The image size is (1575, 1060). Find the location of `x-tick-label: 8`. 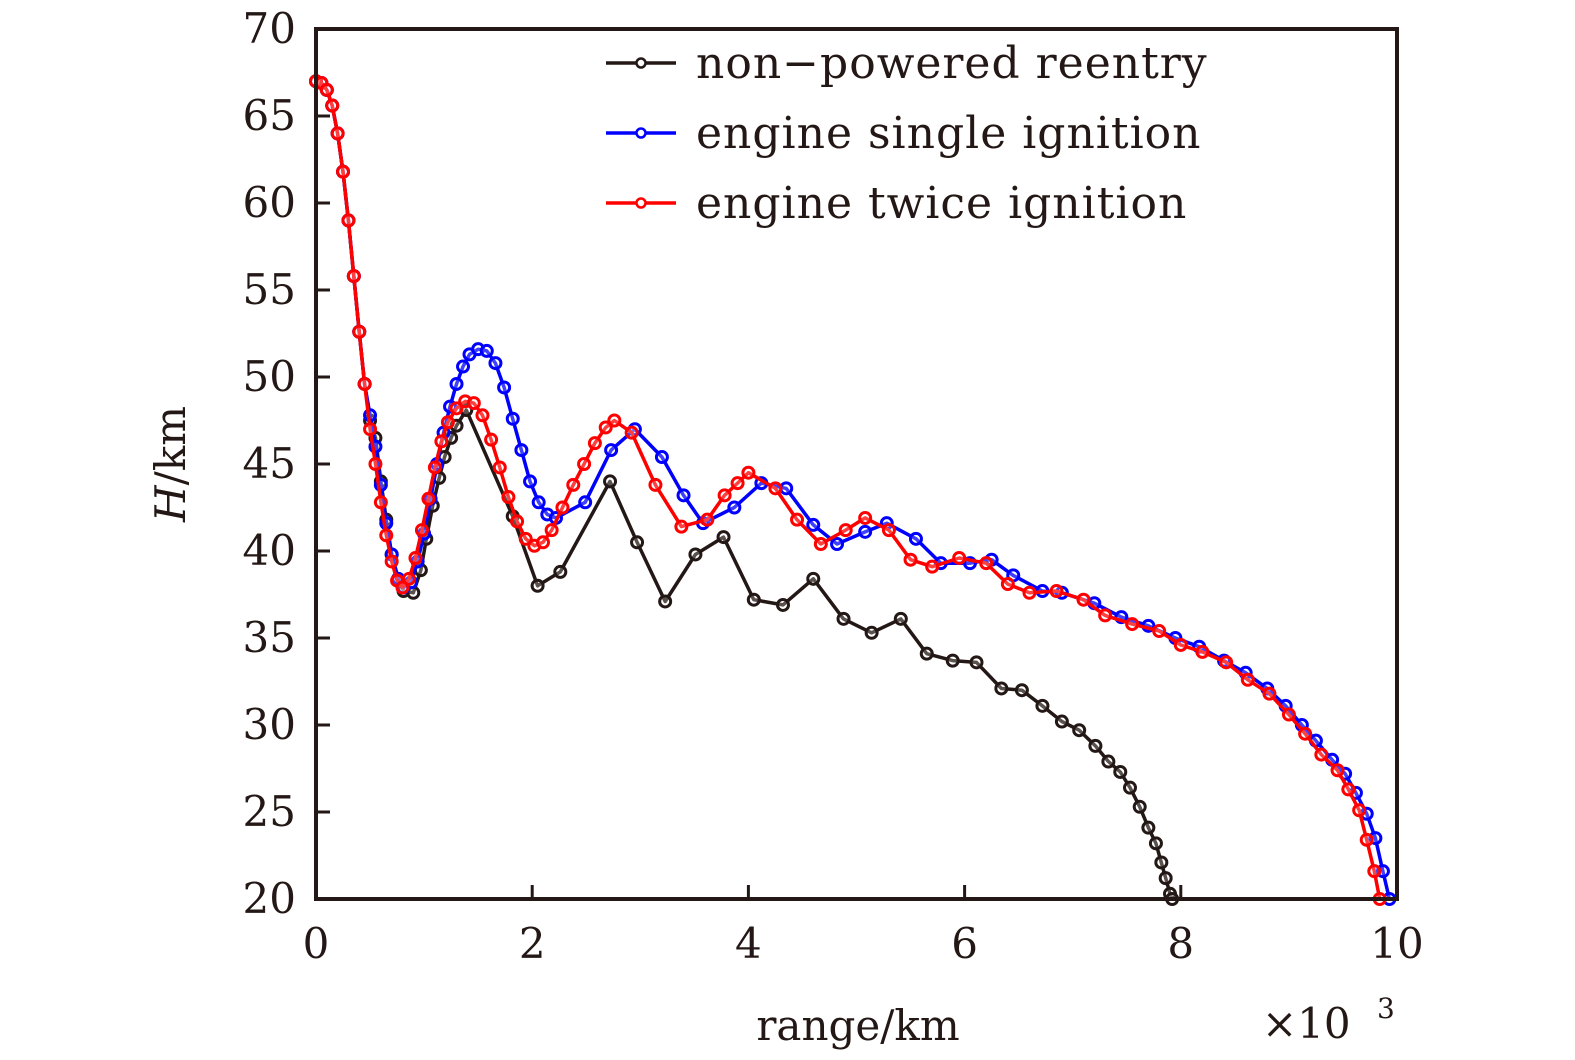

x-tick-label: 8 is located at coordinates (1180, 943).